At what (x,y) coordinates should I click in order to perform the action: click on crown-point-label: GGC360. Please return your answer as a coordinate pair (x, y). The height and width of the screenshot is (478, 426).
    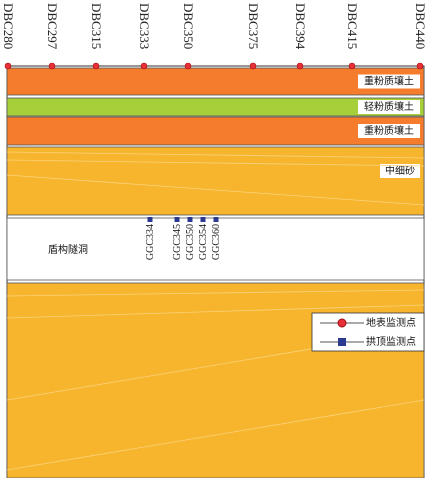
    Looking at the image, I should click on (216, 242).